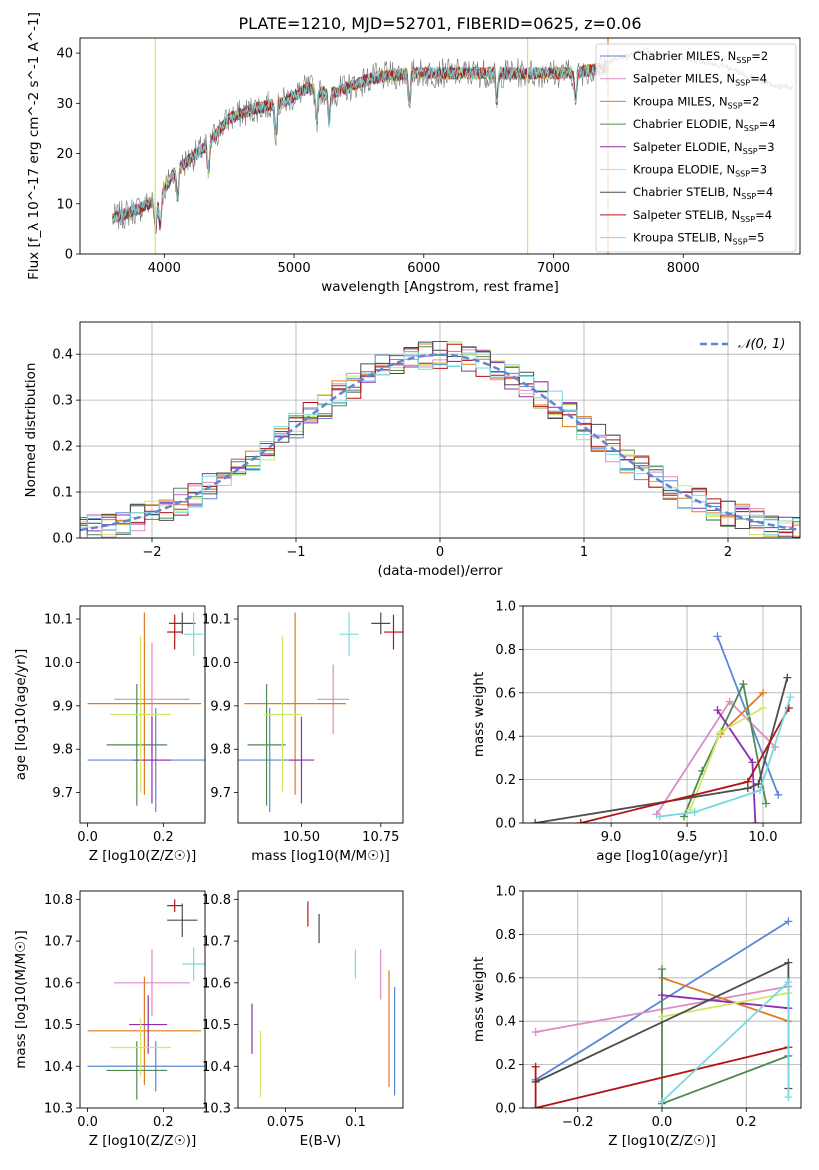  I want to click on errorbar-chabrier-stelib, so click(381, 623).